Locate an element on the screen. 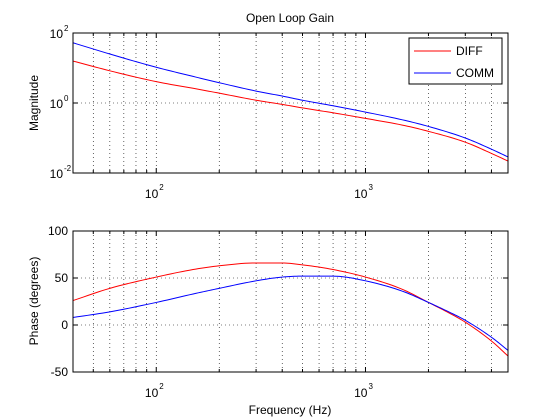  y-tick-label: 100 is located at coordinates (58, 231).